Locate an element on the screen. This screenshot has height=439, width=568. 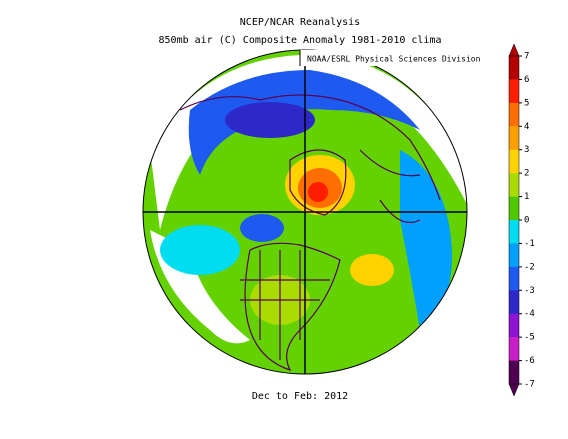
colorbar-tick-label: -7 is located at coordinates (529, 385).